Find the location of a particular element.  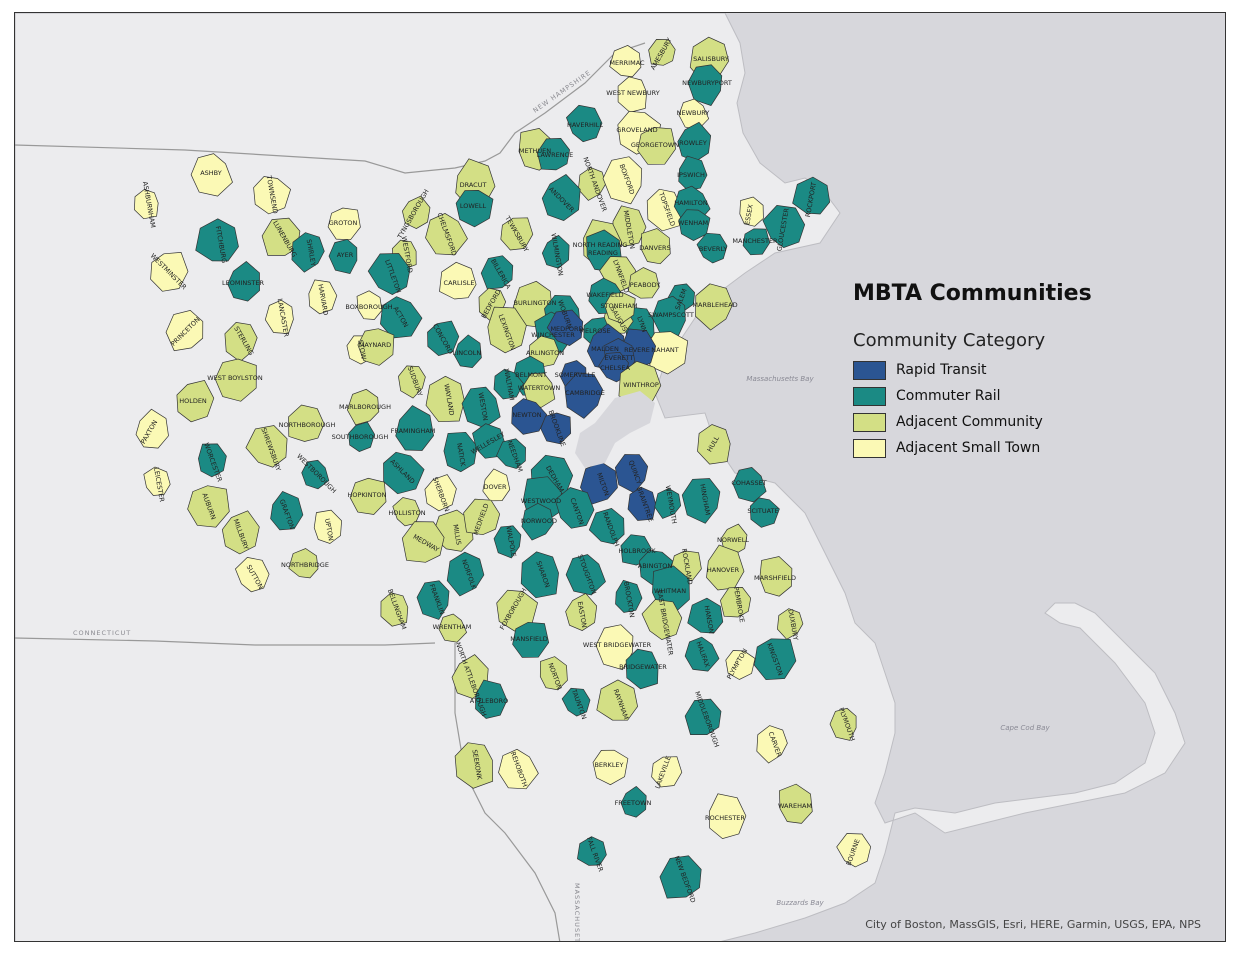

town-lakeville is located at coordinates (667, 772).